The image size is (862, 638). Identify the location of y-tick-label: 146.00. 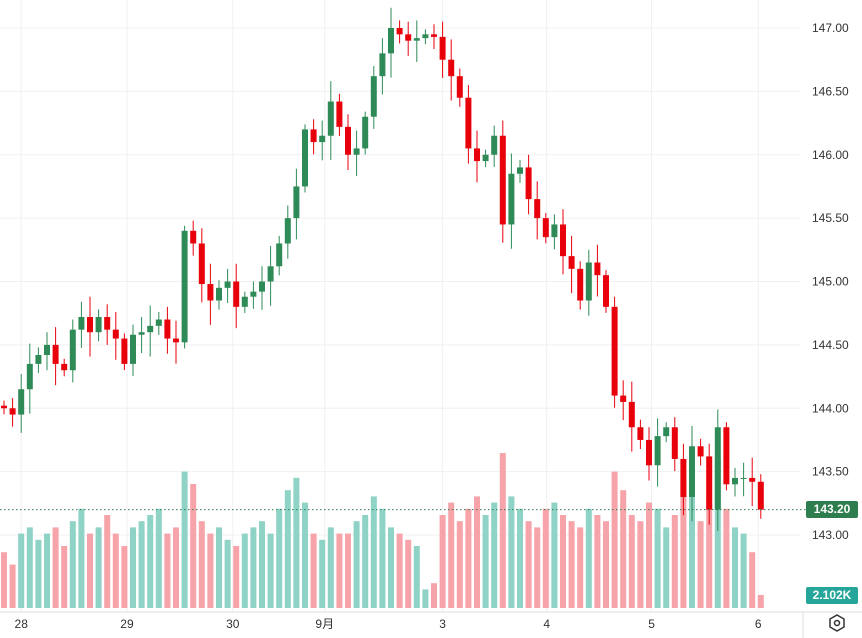
(830, 155).